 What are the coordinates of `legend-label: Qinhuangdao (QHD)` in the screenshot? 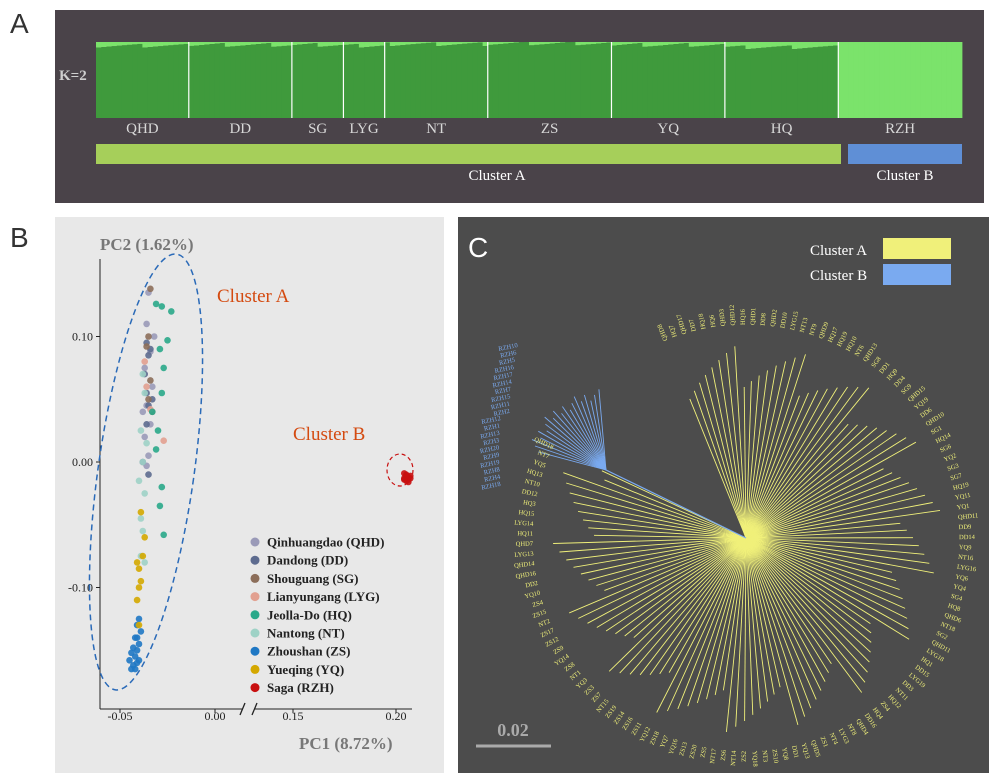 It's located at (325, 542).